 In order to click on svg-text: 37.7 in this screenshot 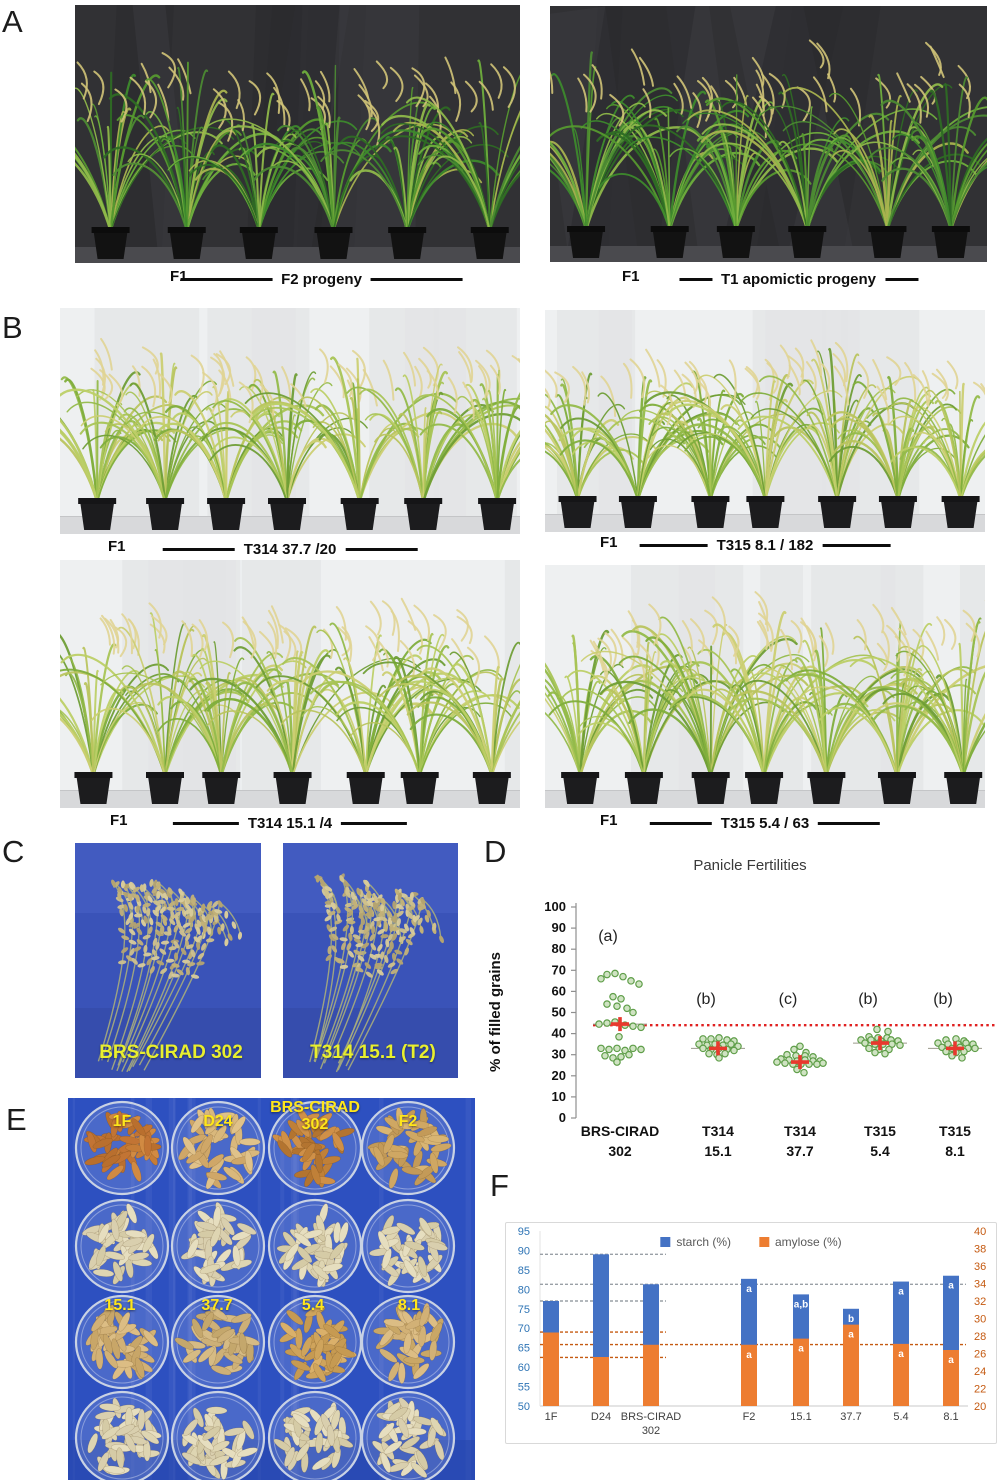, I will do `click(799, 1151)`.